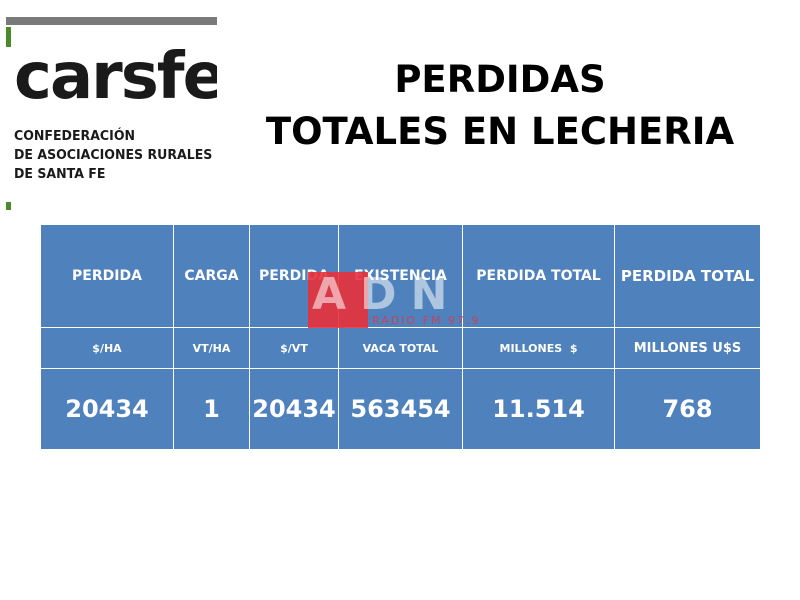  I want to click on header-cell: CARGA, so click(211, 276).